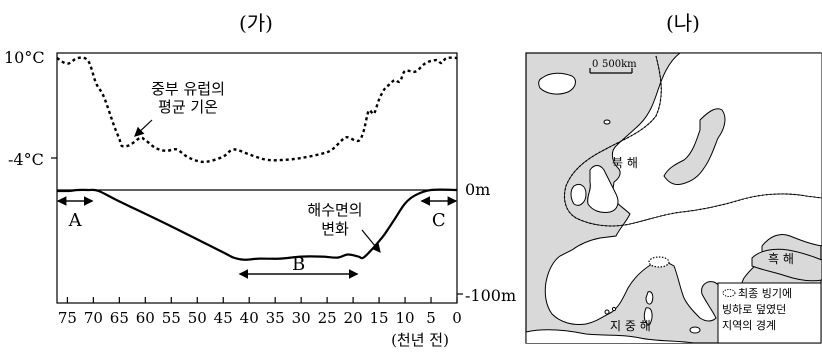 The width and height of the screenshot is (822, 352). Describe the element at coordinates (648, 316) in the screenshot. I see `map-sardinia` at that location.